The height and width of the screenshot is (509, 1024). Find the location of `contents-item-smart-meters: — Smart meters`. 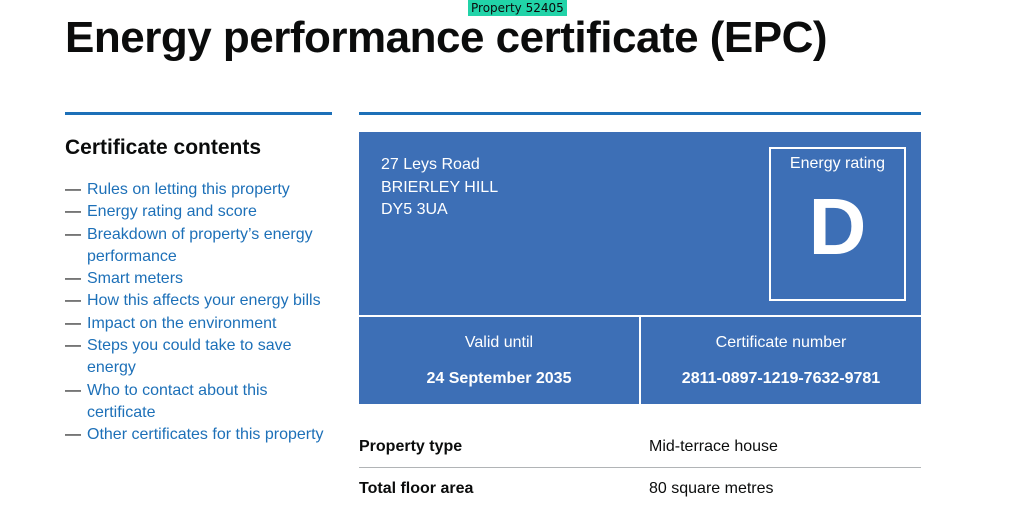

contents-item-smart-meters: — Smart meters is located at coordinates (198, 279).